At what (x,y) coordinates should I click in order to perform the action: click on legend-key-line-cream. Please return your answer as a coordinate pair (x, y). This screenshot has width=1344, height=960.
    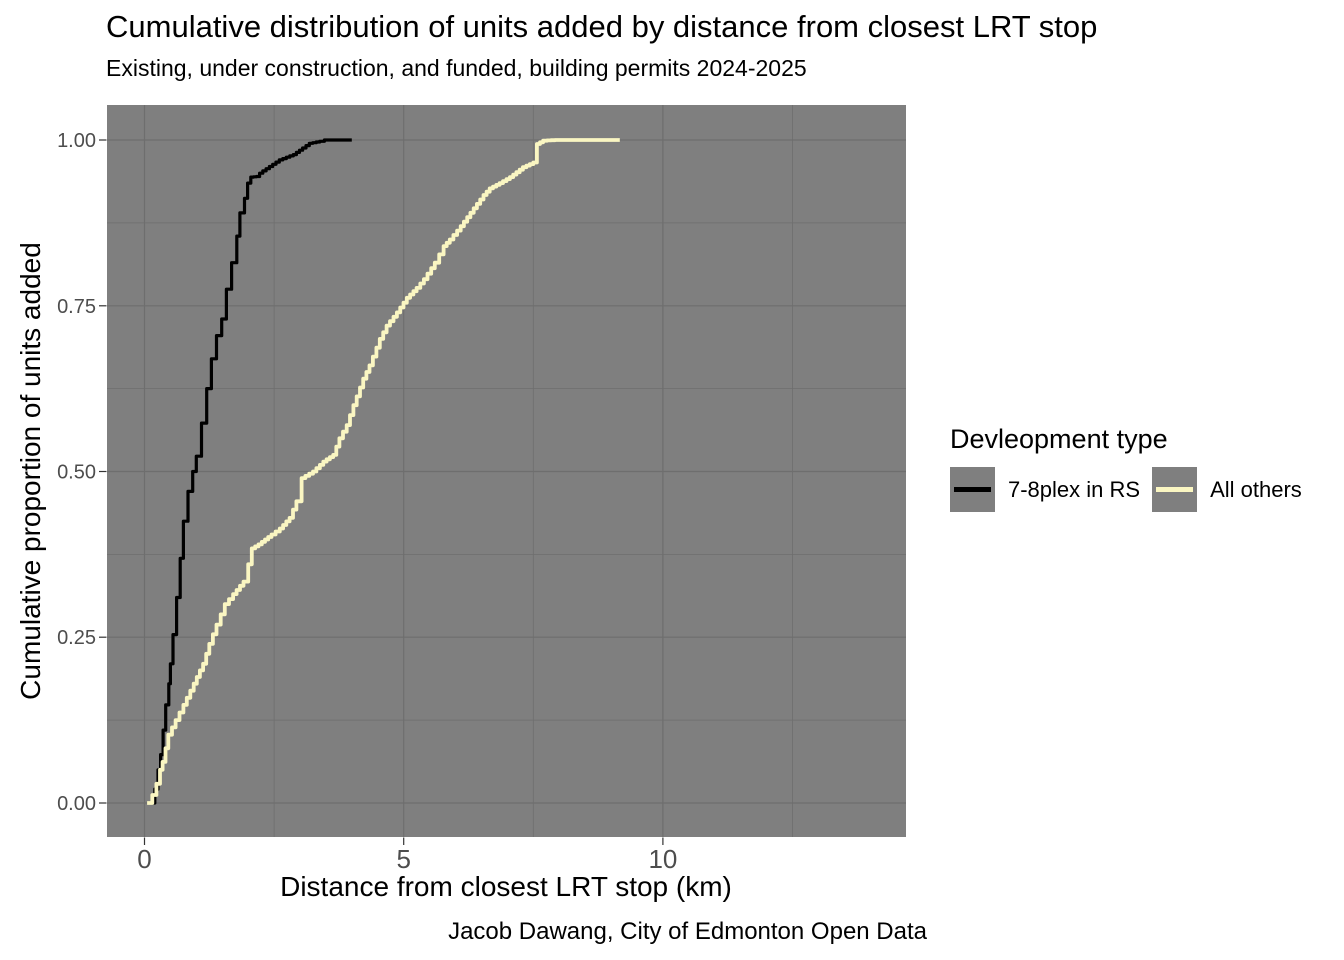
    Looking at the image, I should click on (1175, 489).